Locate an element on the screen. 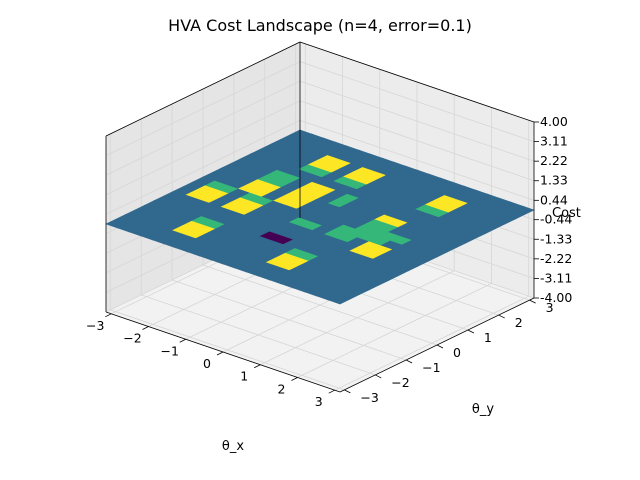 This screenshot has height=480, width=640. z-tick-label: 3.11 is located at coordinates (554, 141).